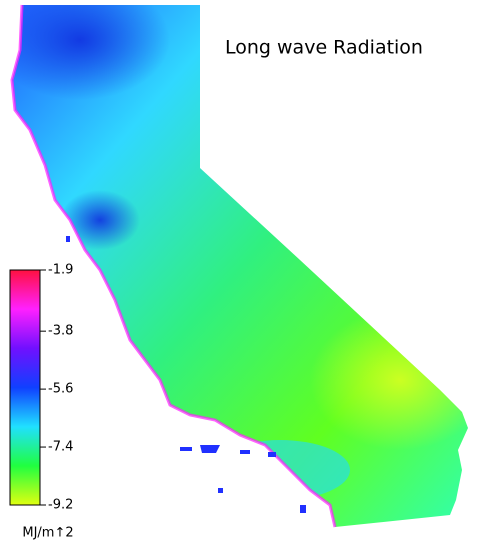  I want to click on colorbar, so click(25, 387).